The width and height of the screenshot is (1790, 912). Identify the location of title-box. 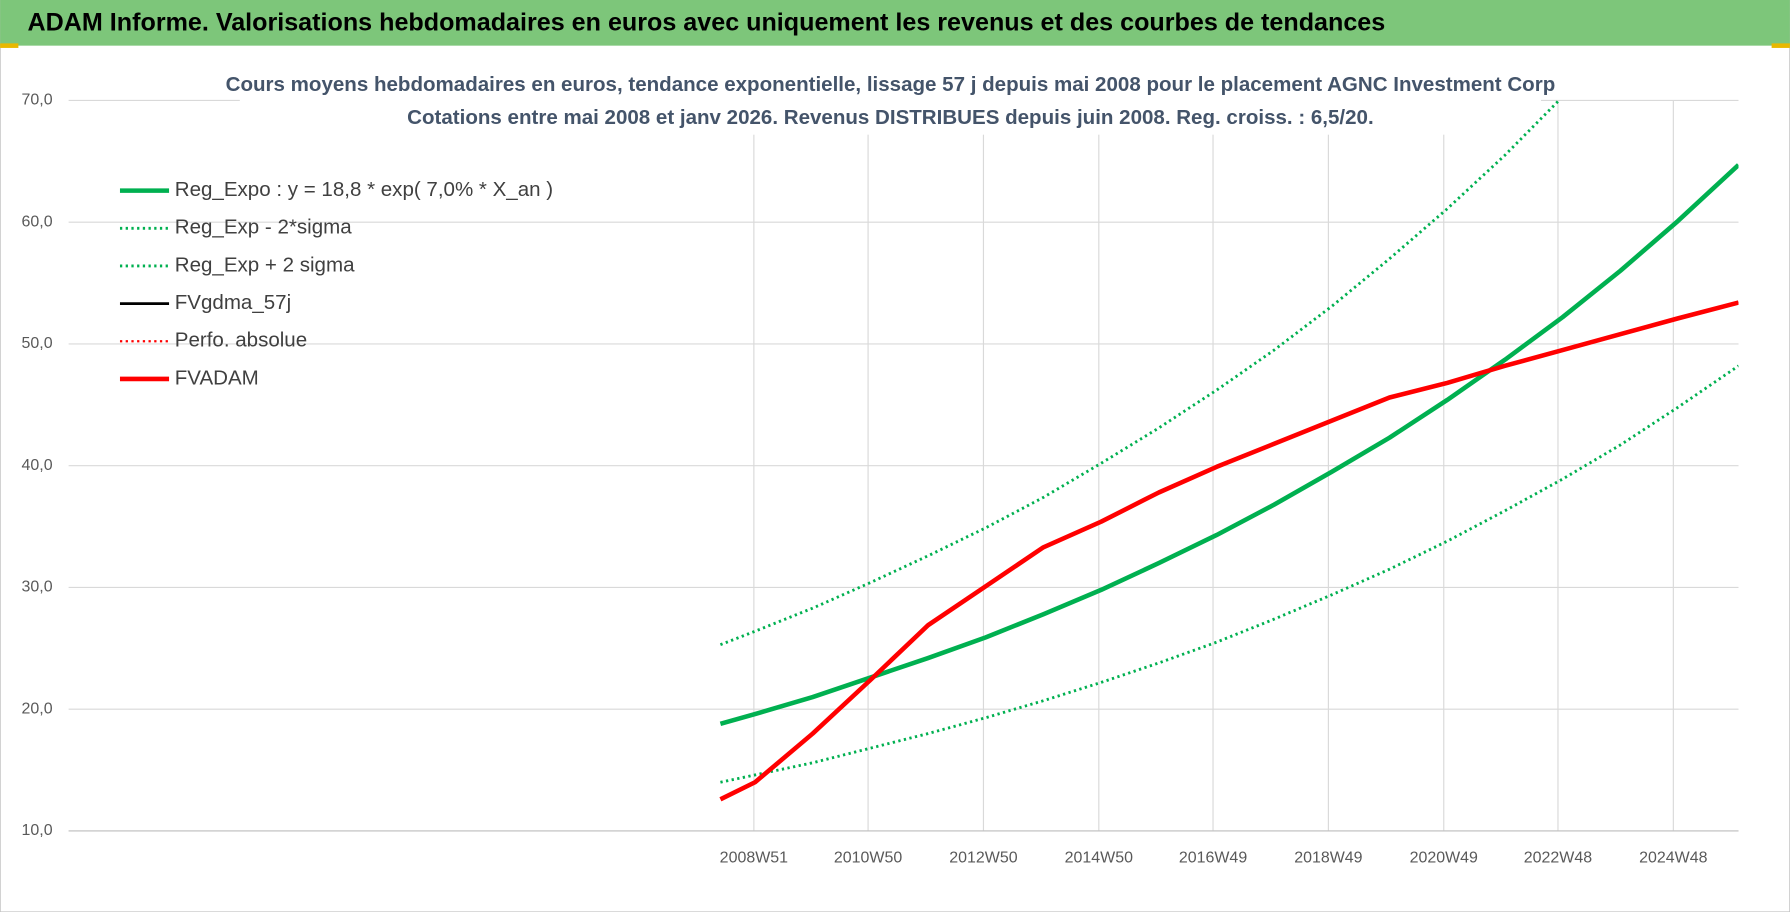
(890, 102).